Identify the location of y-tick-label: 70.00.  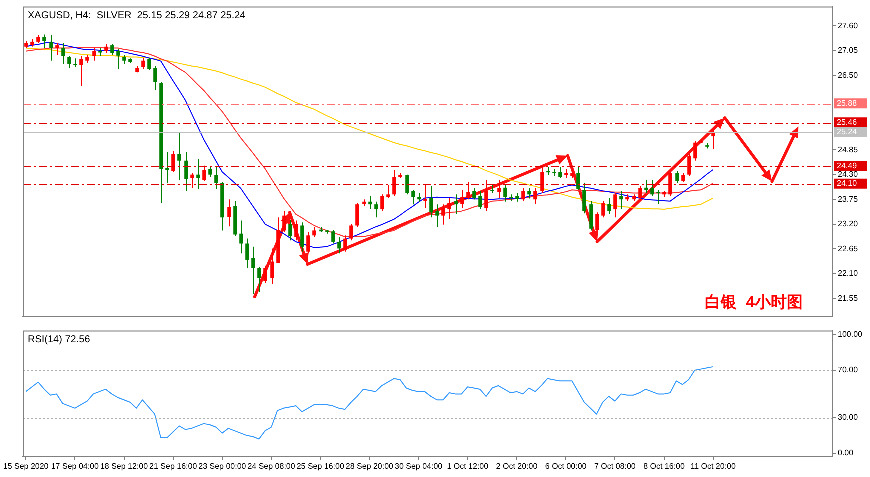
(848, 370).